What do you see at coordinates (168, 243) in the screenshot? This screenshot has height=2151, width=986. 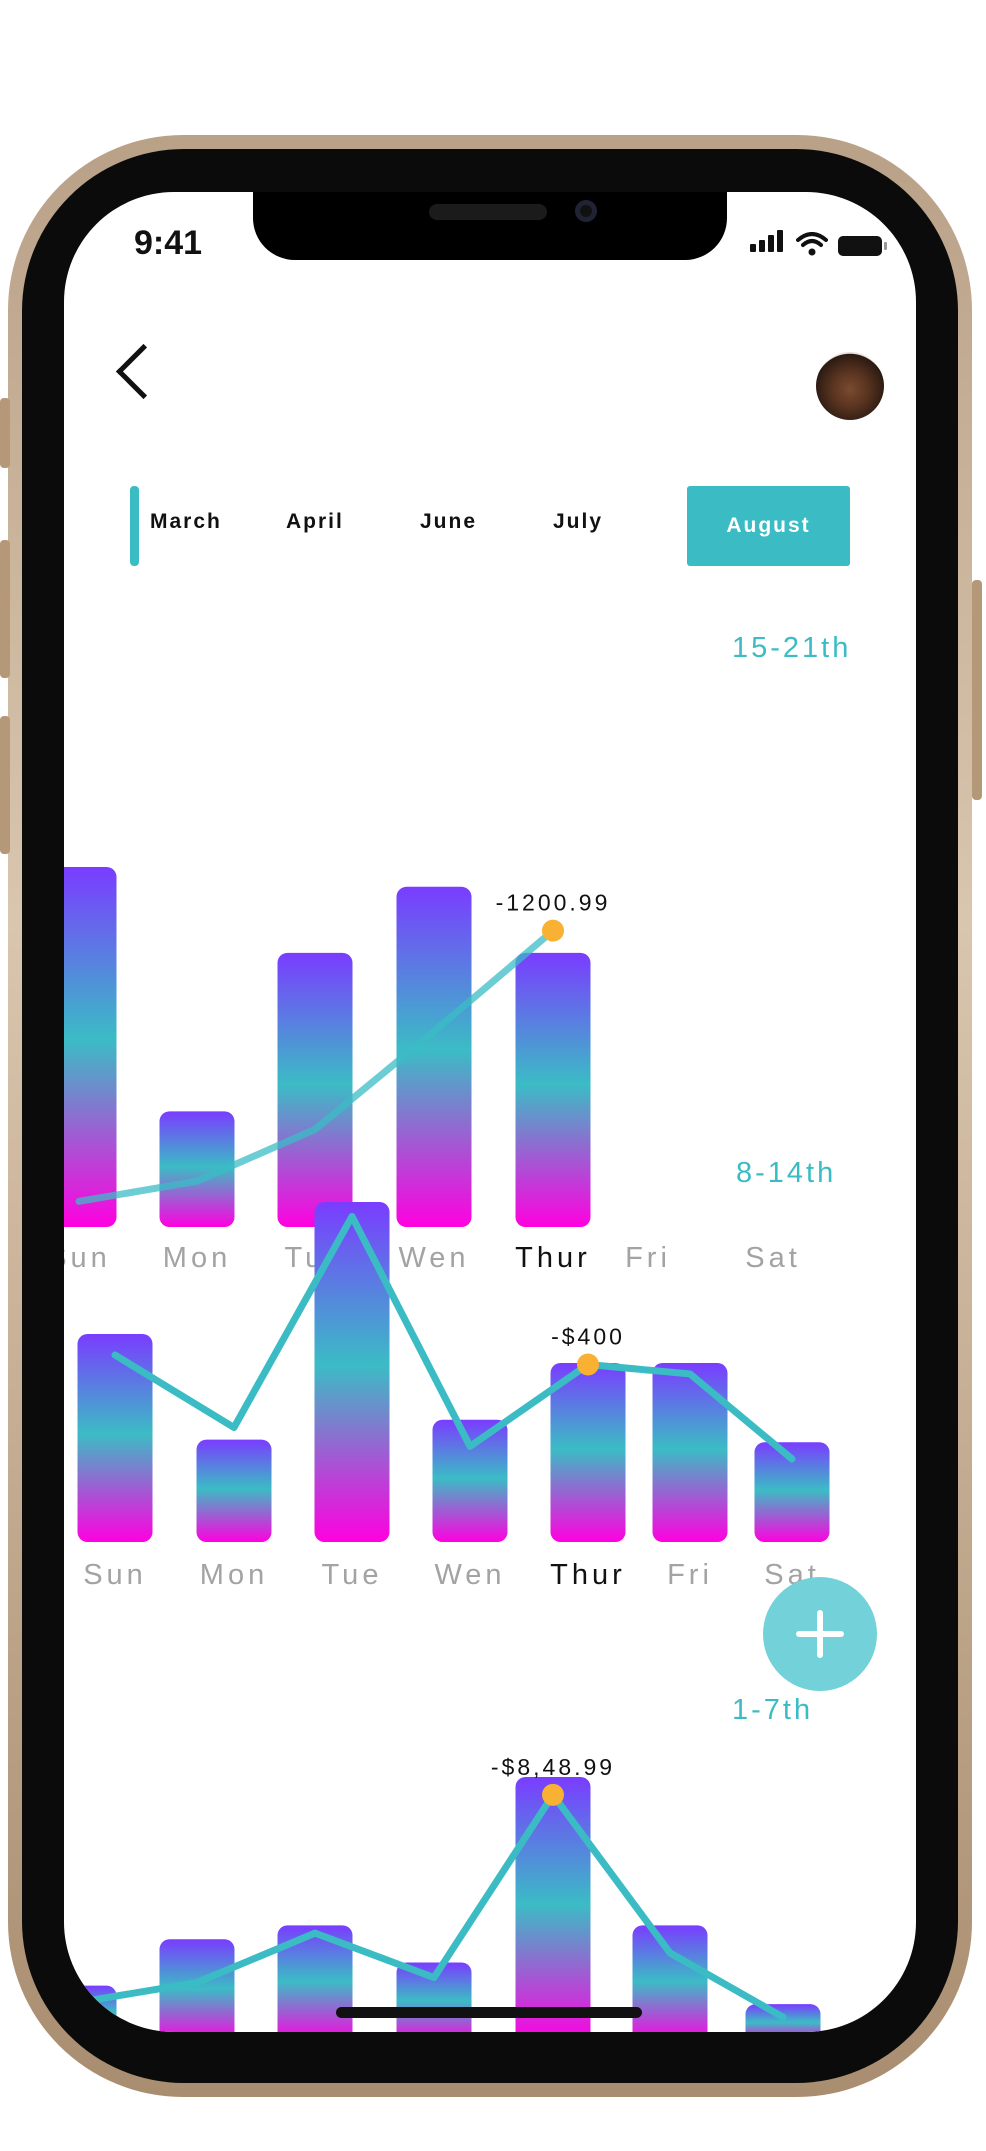 I see `status-time: 9:41` at bounding box center [168, 243].